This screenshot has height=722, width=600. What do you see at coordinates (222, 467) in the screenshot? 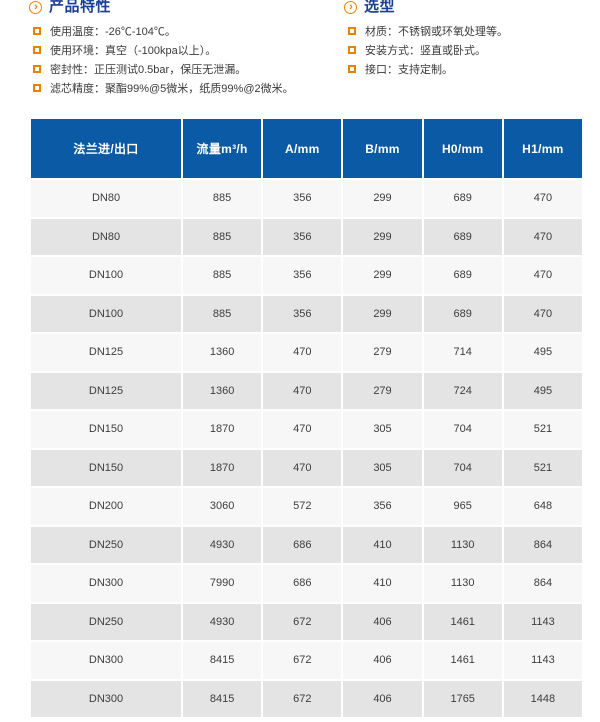
I see `table-cell: 1870` at bounding box center [222, 467].